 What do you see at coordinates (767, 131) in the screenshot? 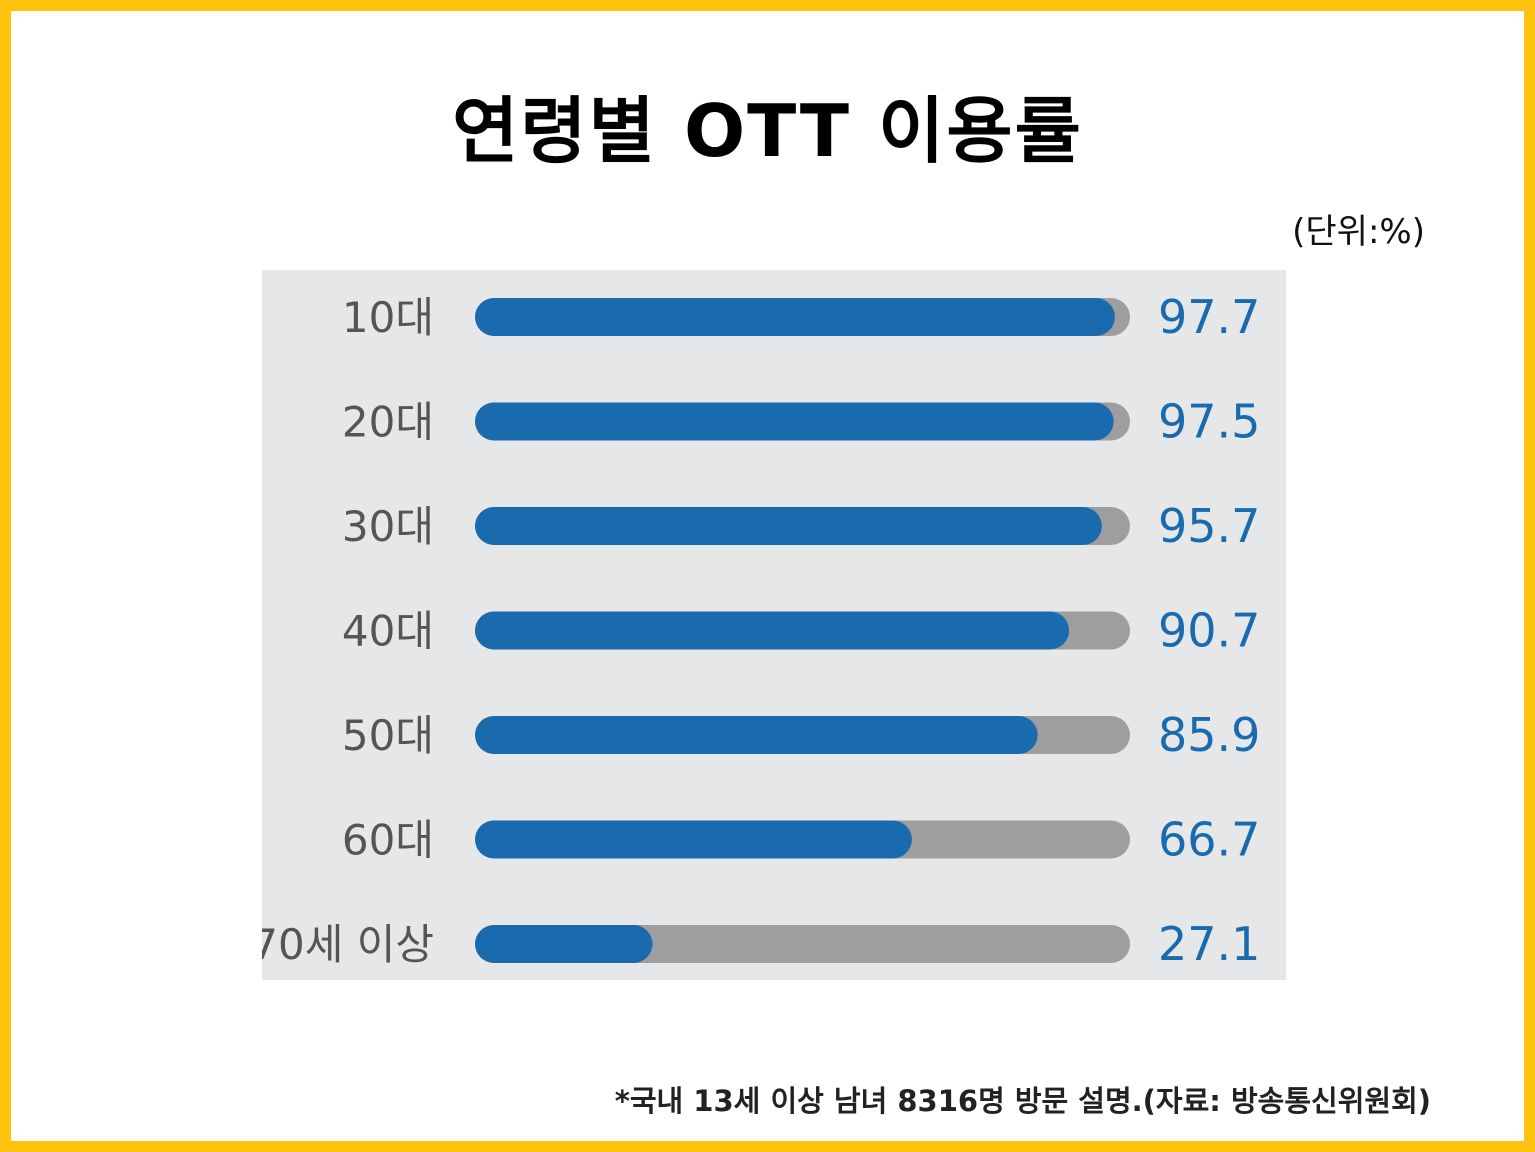
I see `chart-title: 연령별 OTT 이용률` at bounding box center [767, 131].